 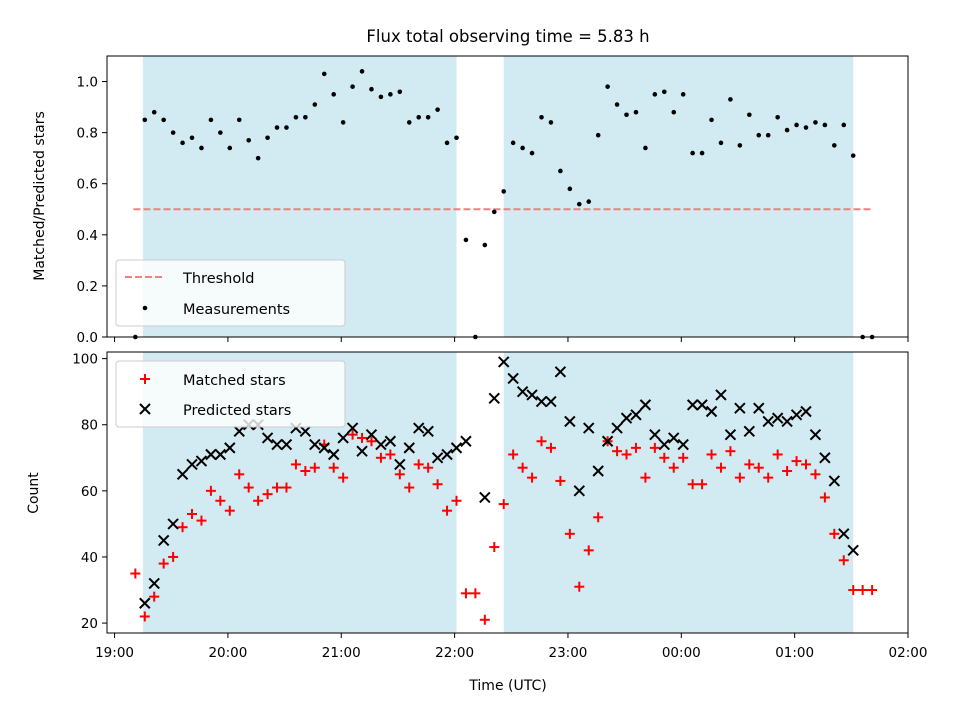 I want to click on top-y-tick-label: 0.4, so click(x=87, y=236).